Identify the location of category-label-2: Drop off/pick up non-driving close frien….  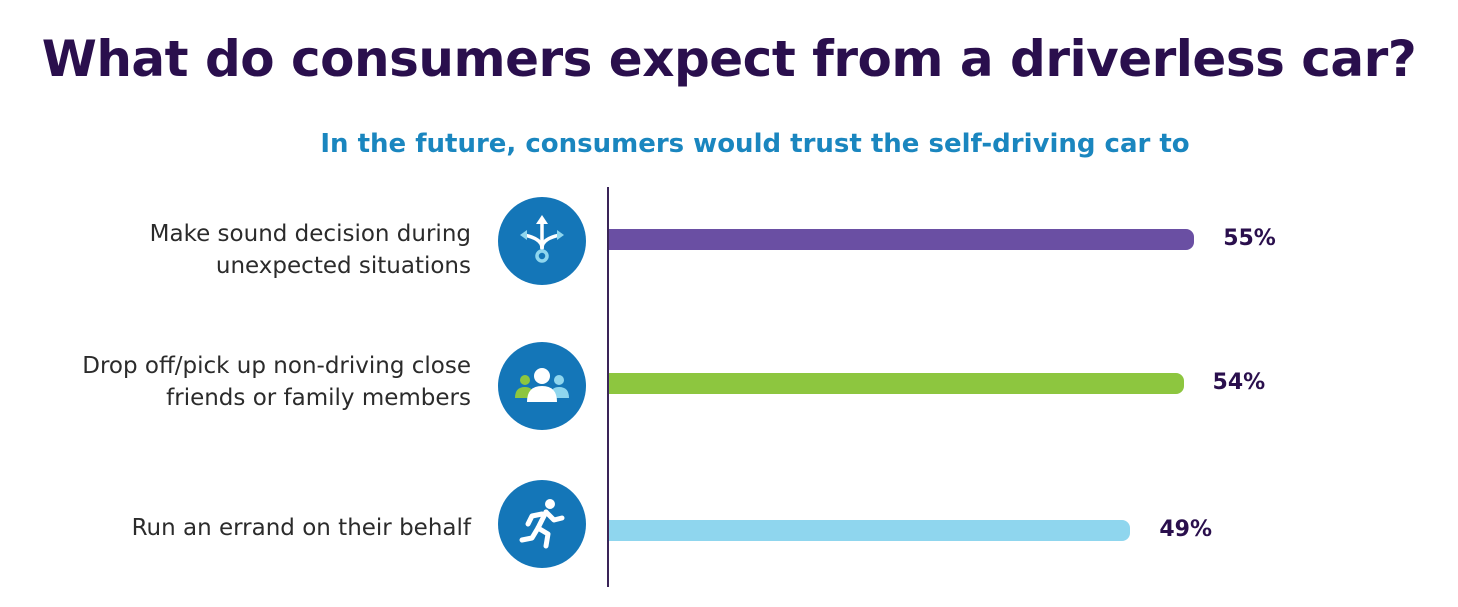
(276, 382).